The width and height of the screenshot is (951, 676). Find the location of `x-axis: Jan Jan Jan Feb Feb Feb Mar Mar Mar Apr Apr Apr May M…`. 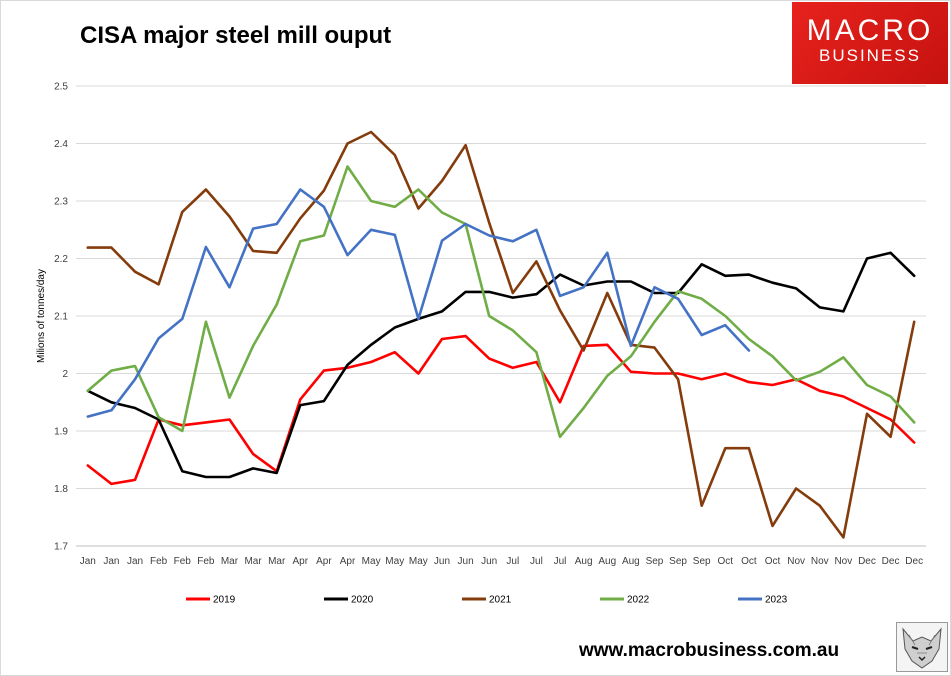

x-axis: Jan Jan Jan Feb Feb Feb Mar Mar Mar Apr Apr Apr May M… is located at coordinates (501, 556).